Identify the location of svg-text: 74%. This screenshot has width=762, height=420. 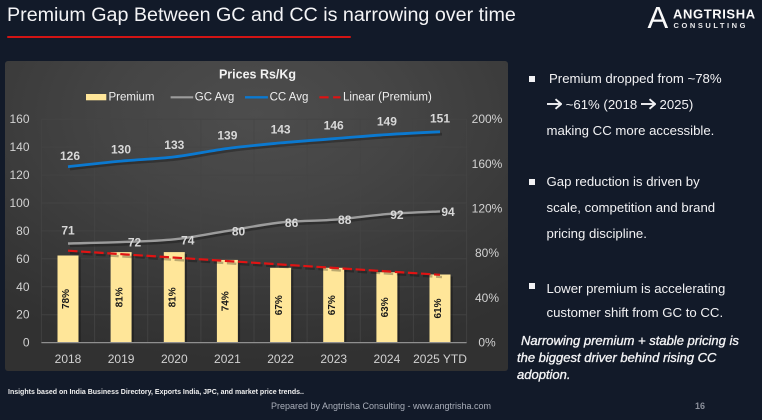
(226, 301).